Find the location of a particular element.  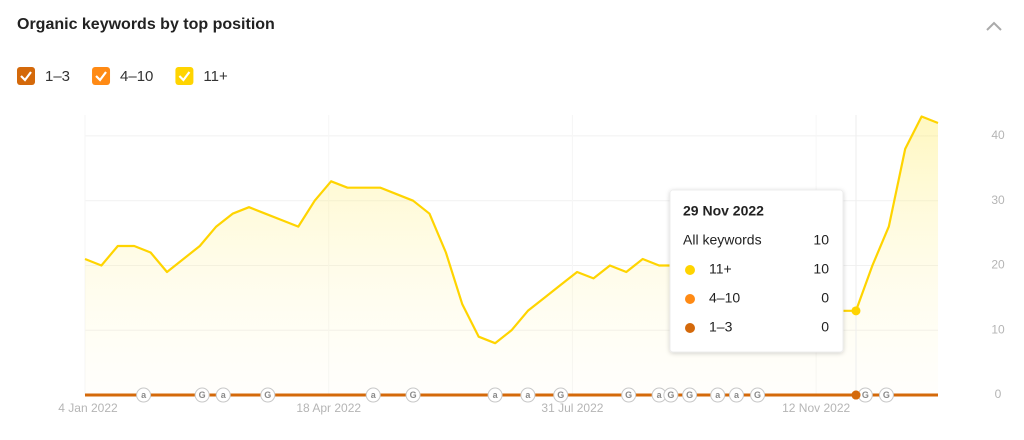

tooltip-series-name: 1–3 is located at coordinates (721, 327).